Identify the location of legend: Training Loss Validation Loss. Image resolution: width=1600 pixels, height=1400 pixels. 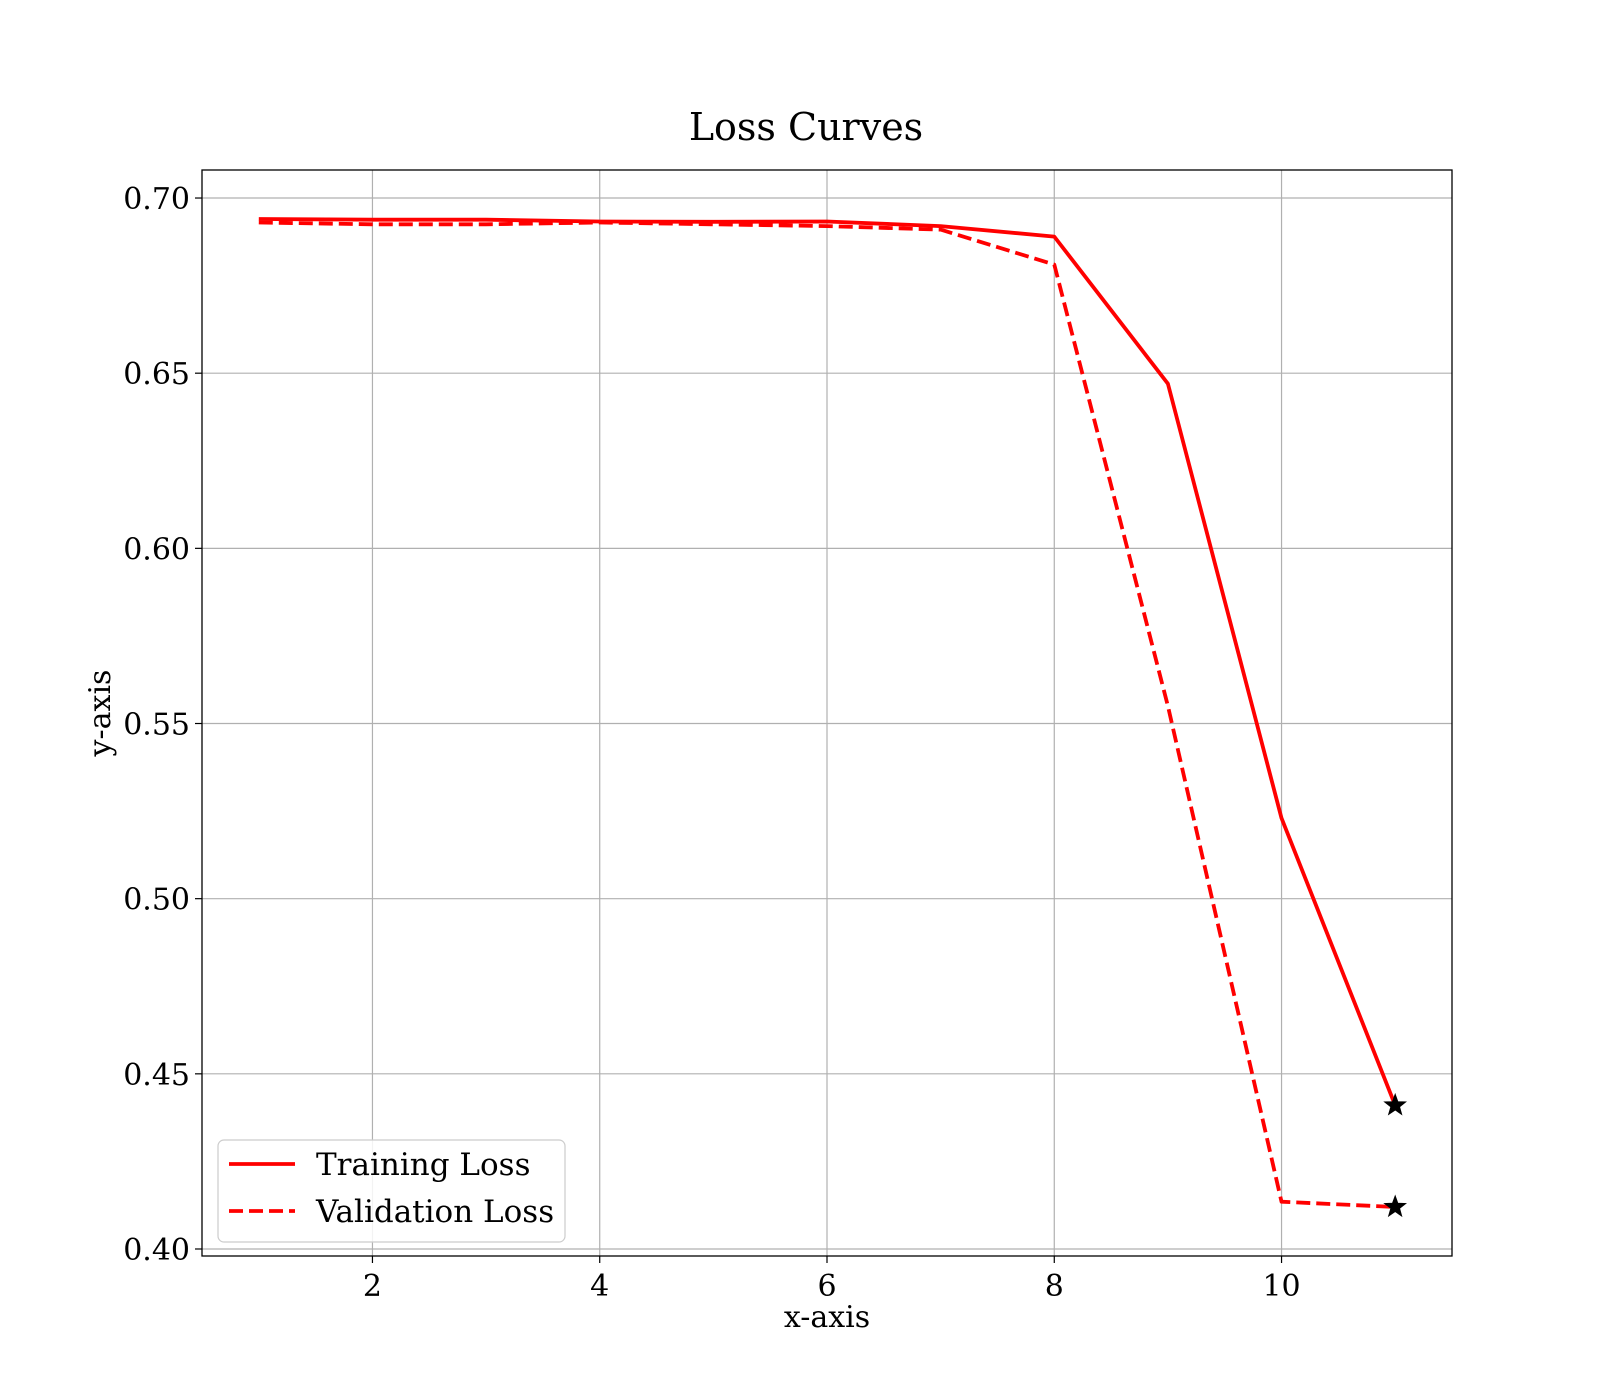
(391, 1191).